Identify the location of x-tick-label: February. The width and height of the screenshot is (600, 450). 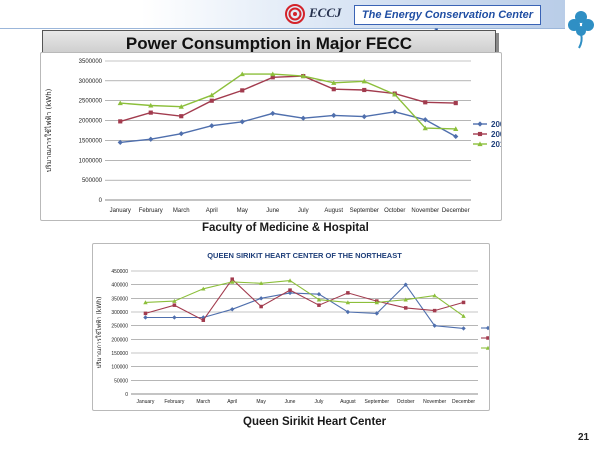
(174, 402).